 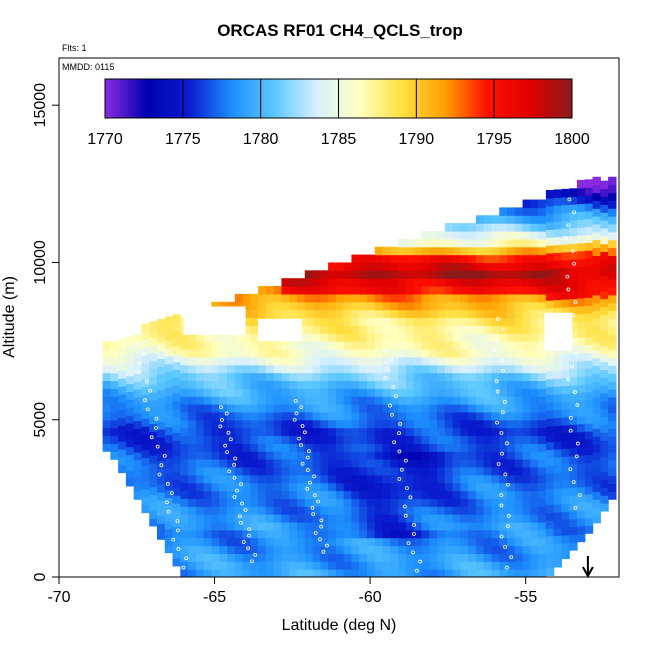 What do you see at coordinates (58, 597) in the screenshot?
I see `x-tick-label: -70` at bounding box center [58, 597].